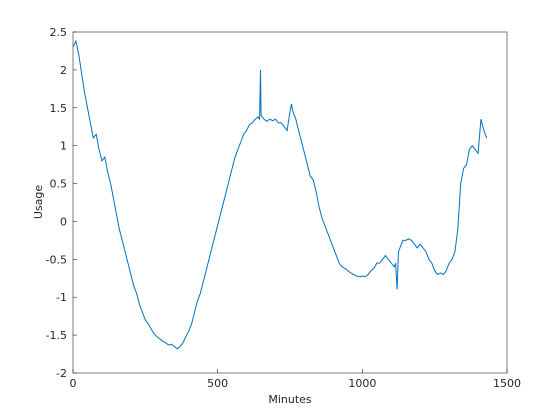 The height and width of the screenshot is (420, 560). What do you see at coordinates (73, 383) in the screenshot?
I see `x-tick-label: 0` at bounding box center [73, 383].